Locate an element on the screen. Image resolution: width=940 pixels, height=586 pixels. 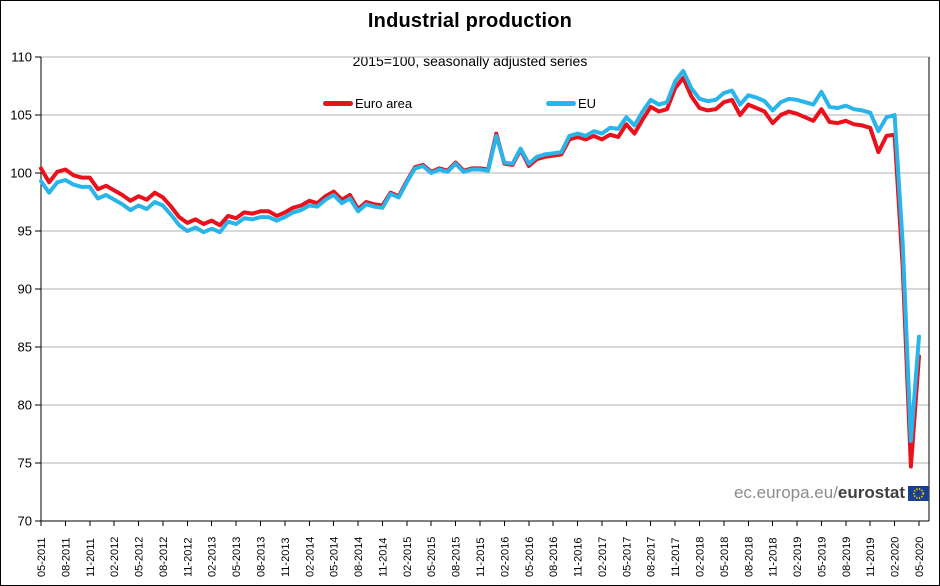
x-tick-label: 11-2018 is located at coordinates (774, 557).